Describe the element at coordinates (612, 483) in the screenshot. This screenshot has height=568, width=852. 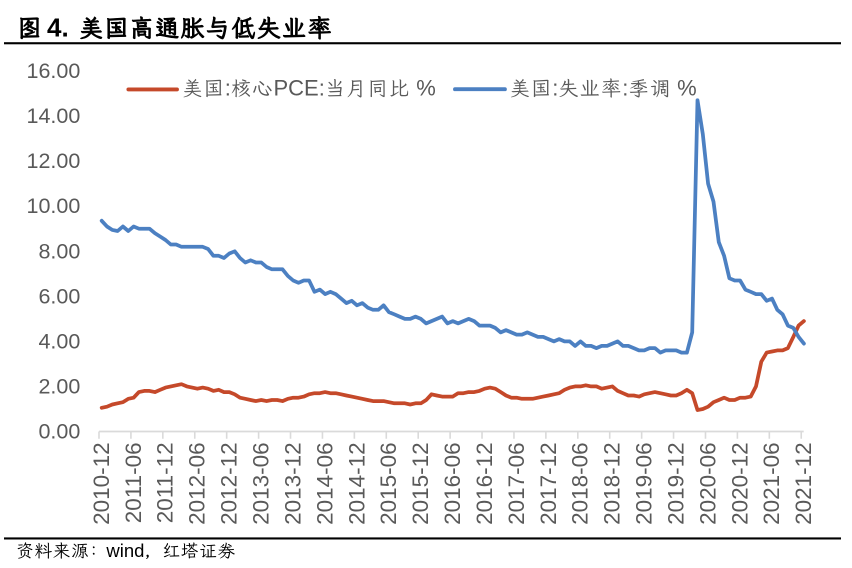
I see `svg-text: 2018-12` at that location.